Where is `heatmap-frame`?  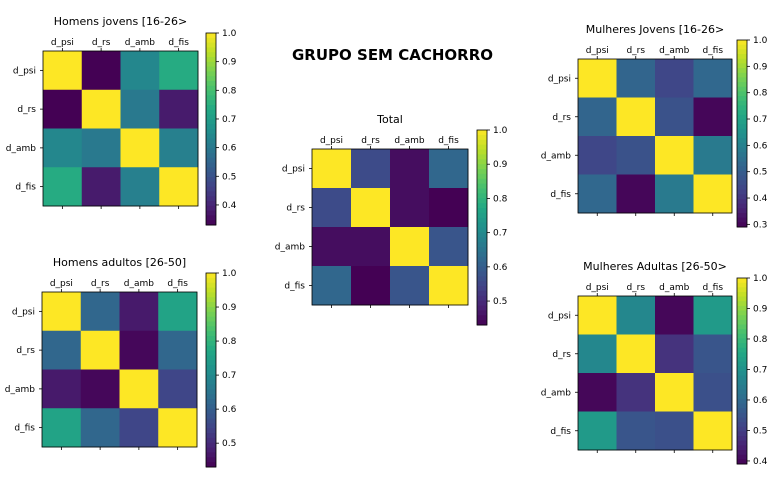
heatmap-frame is located at coordinates (120, 128).